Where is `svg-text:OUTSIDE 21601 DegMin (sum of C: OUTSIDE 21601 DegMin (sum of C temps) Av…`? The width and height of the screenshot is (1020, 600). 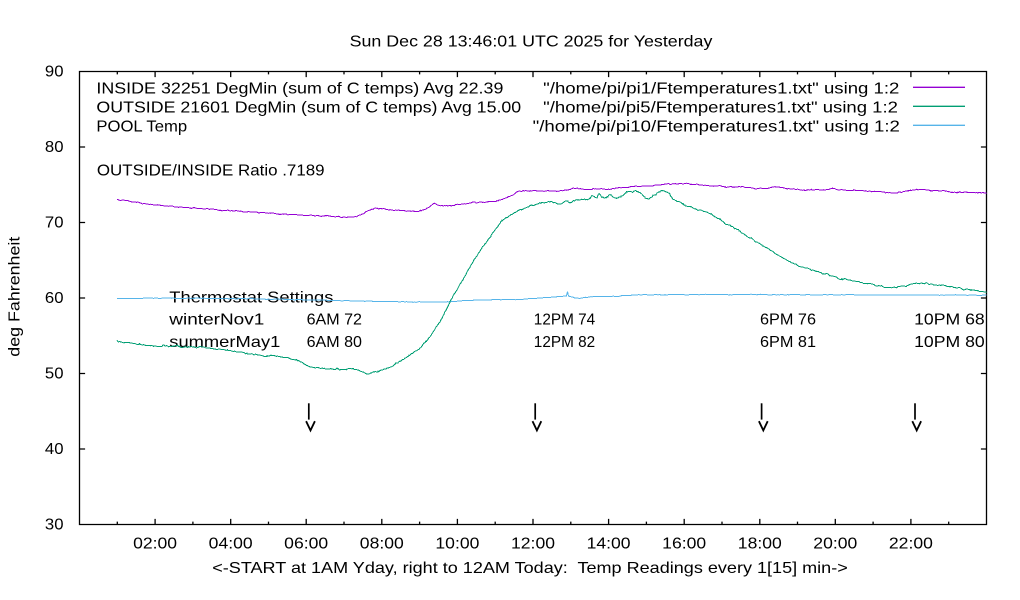 svg-text:OUTSIDE 21601 DegMin (sum of C: OUTSIDE 21601 DegMin (sum of C temps) Av… is located at coordinates (308, 107).